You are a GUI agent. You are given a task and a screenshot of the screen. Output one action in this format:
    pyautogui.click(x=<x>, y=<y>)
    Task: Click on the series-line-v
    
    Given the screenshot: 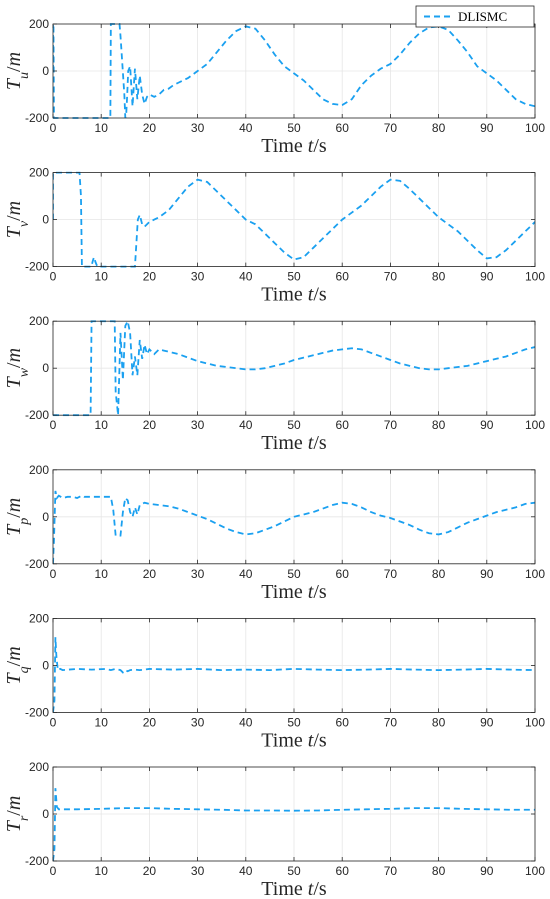 What is the action you would take?
    pyautogui.click(x=294, y=219)
    